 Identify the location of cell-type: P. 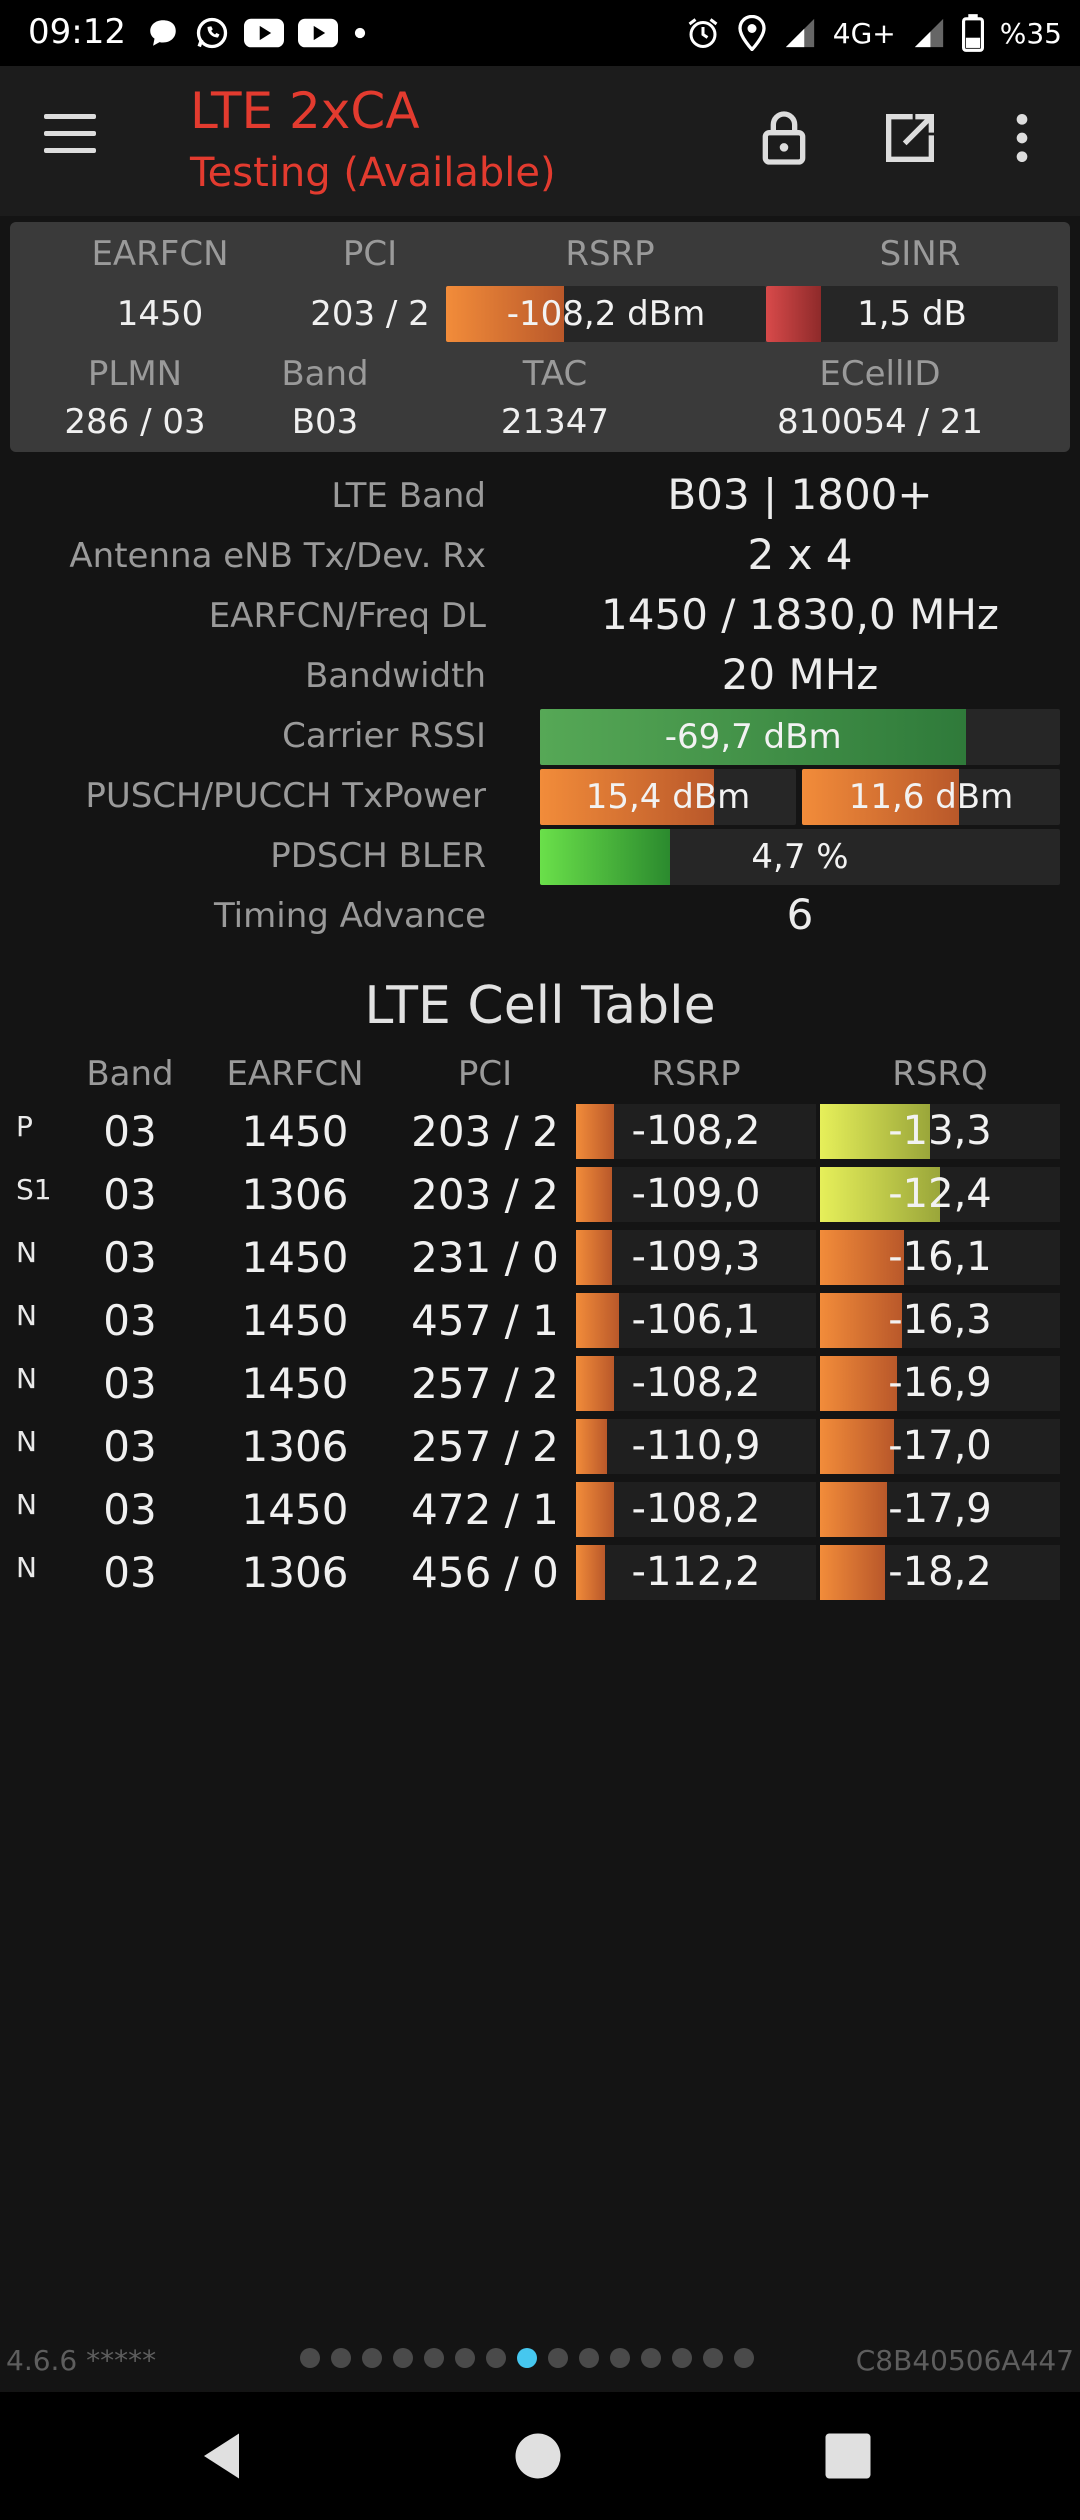
(24, 1126).